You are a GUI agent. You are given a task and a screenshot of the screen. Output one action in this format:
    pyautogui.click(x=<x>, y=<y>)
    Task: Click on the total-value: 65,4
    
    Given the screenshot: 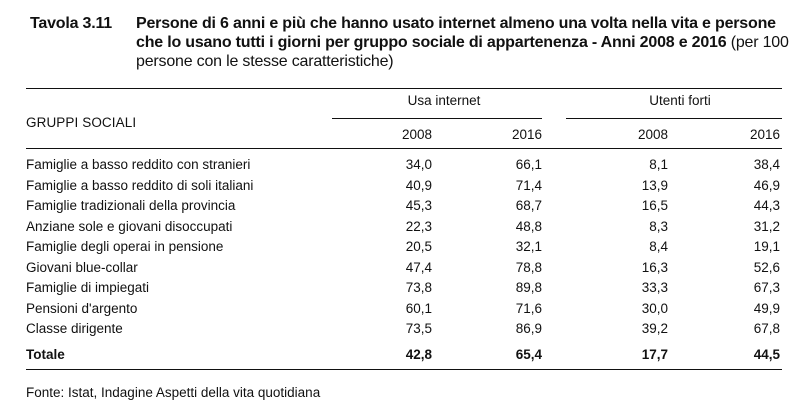 What is the action you would take?
    pyautogui.click(x=528, y=354)
    